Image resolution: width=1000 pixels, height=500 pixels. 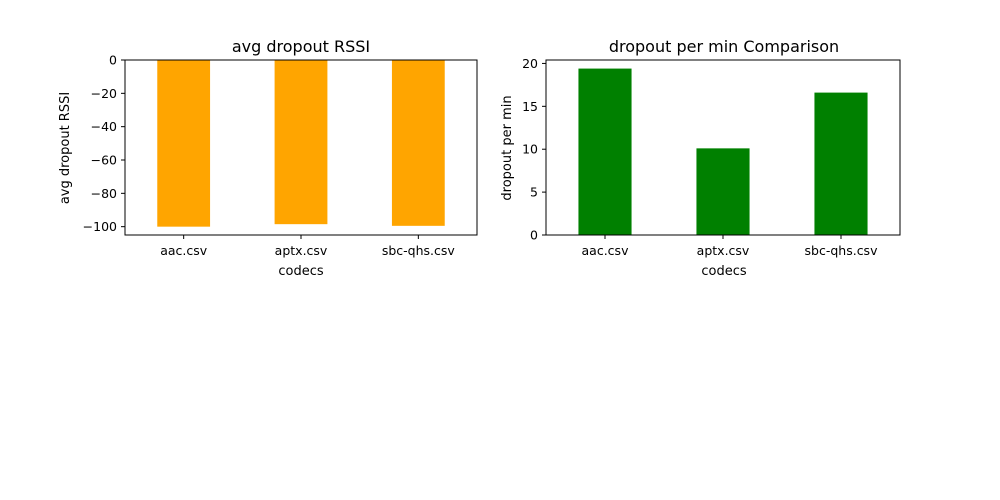 What do you see at coordinates (104, 143) in the screenshot?
I see `y-ticks: 0 −20 −40 −60 −80 −100` at bounding box center [104, 143].